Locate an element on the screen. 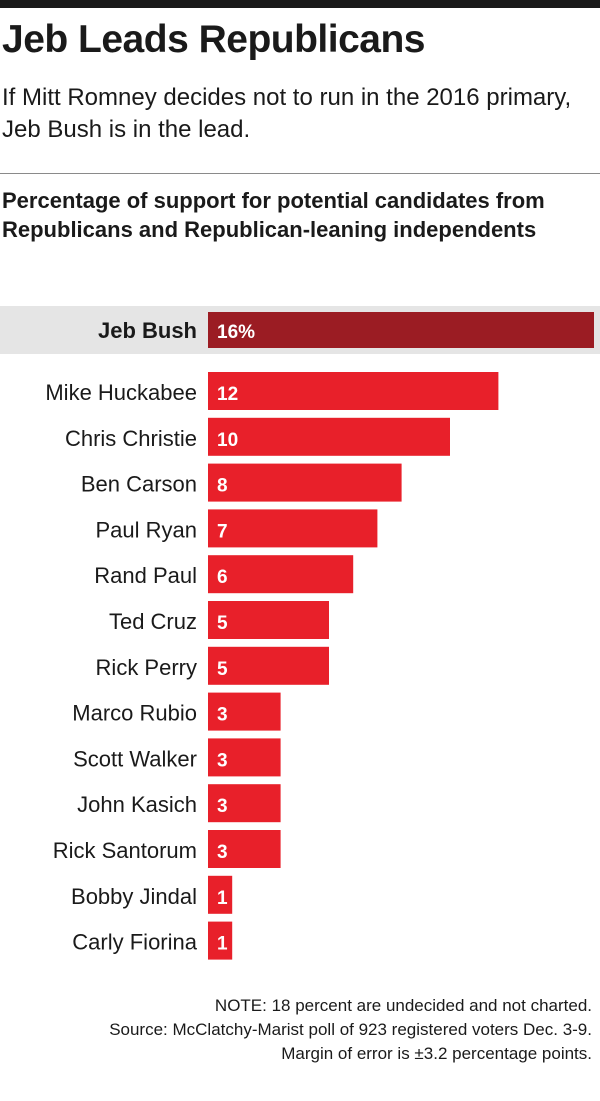 This screenshot has width=600, height=1101. category-label: John Kasich is located at coordinates (137, 804).